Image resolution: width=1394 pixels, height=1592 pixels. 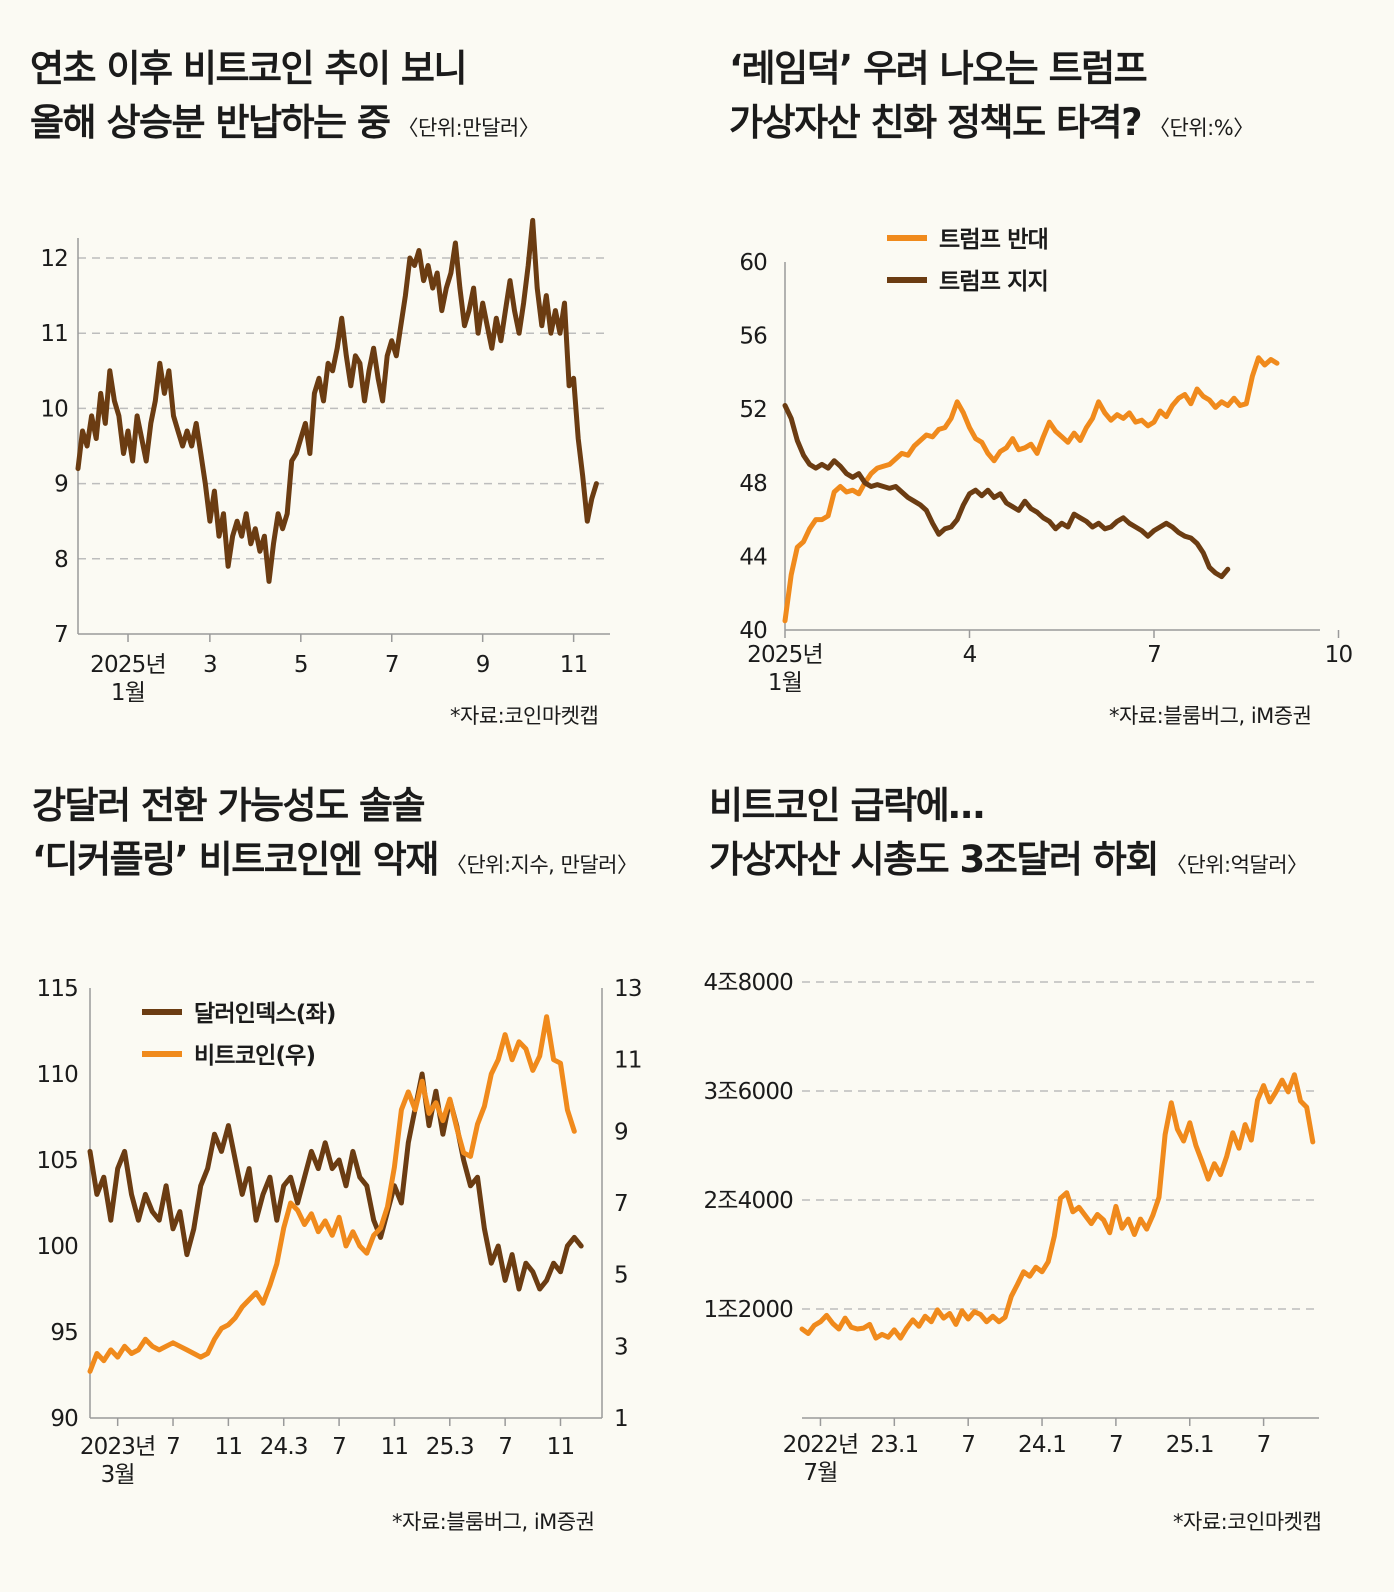 I want to click on y-tick-label-left: 100, so click(x=58, y=1247).